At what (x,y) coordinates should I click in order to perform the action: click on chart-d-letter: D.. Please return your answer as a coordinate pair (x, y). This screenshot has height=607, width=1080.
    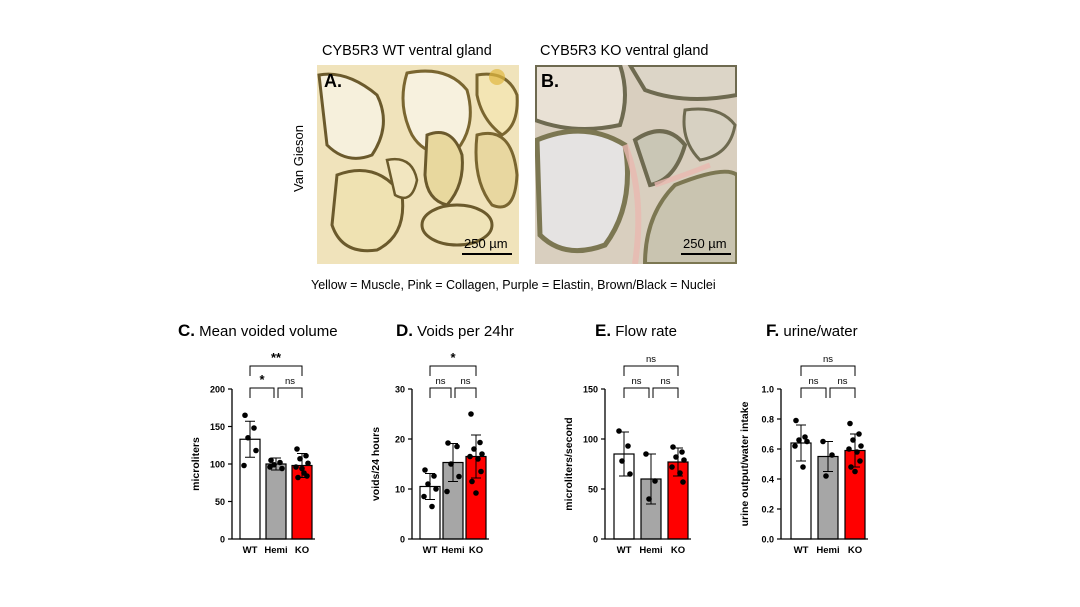
    Looking at the image, I should click on (404, 330).